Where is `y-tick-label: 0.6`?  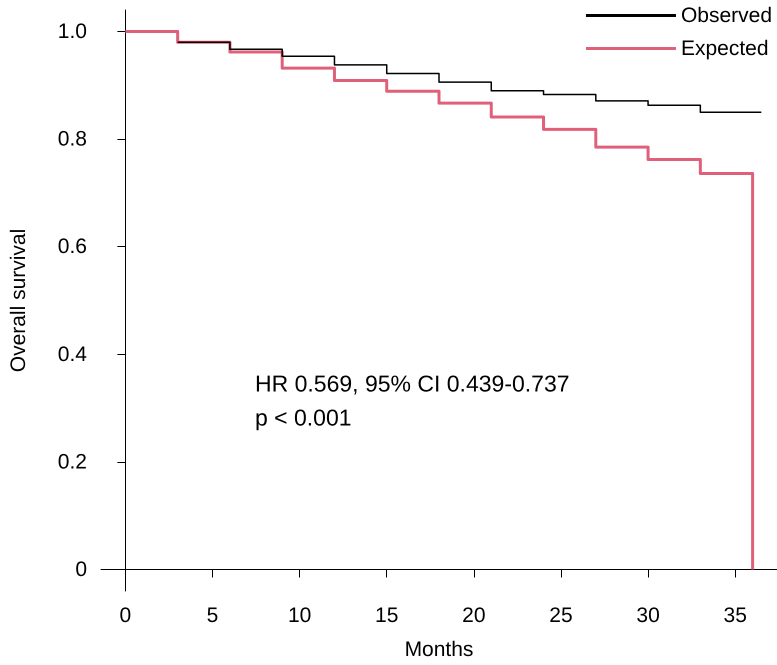 y-tick-label: 0.6 is located at coordinates (72, 246).